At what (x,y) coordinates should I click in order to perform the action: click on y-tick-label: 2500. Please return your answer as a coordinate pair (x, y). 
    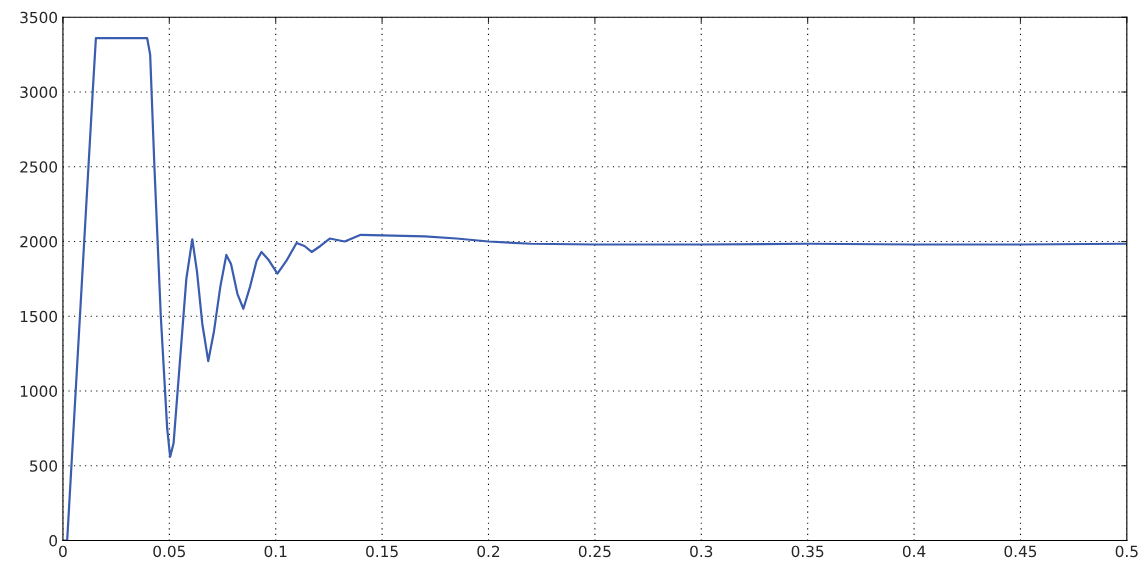
    Looking at the image, I should click on (39, 167).